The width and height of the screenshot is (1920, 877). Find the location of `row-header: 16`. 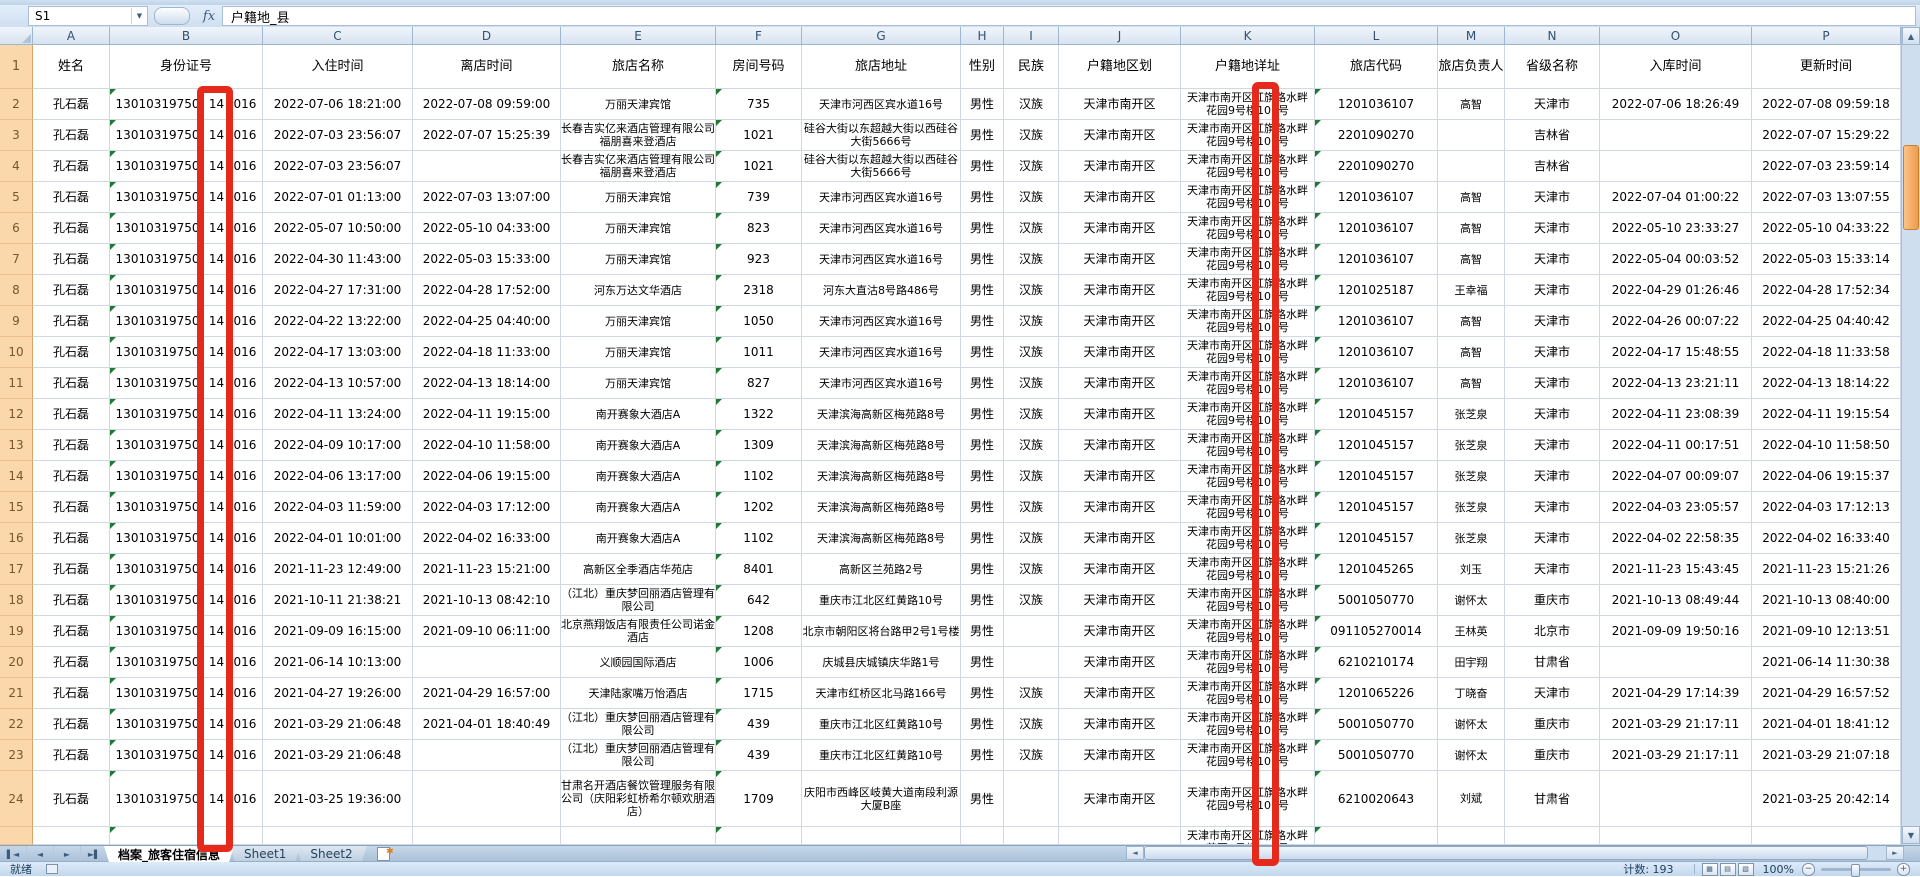

row-header: 16 is located at coordinates (16, 538).